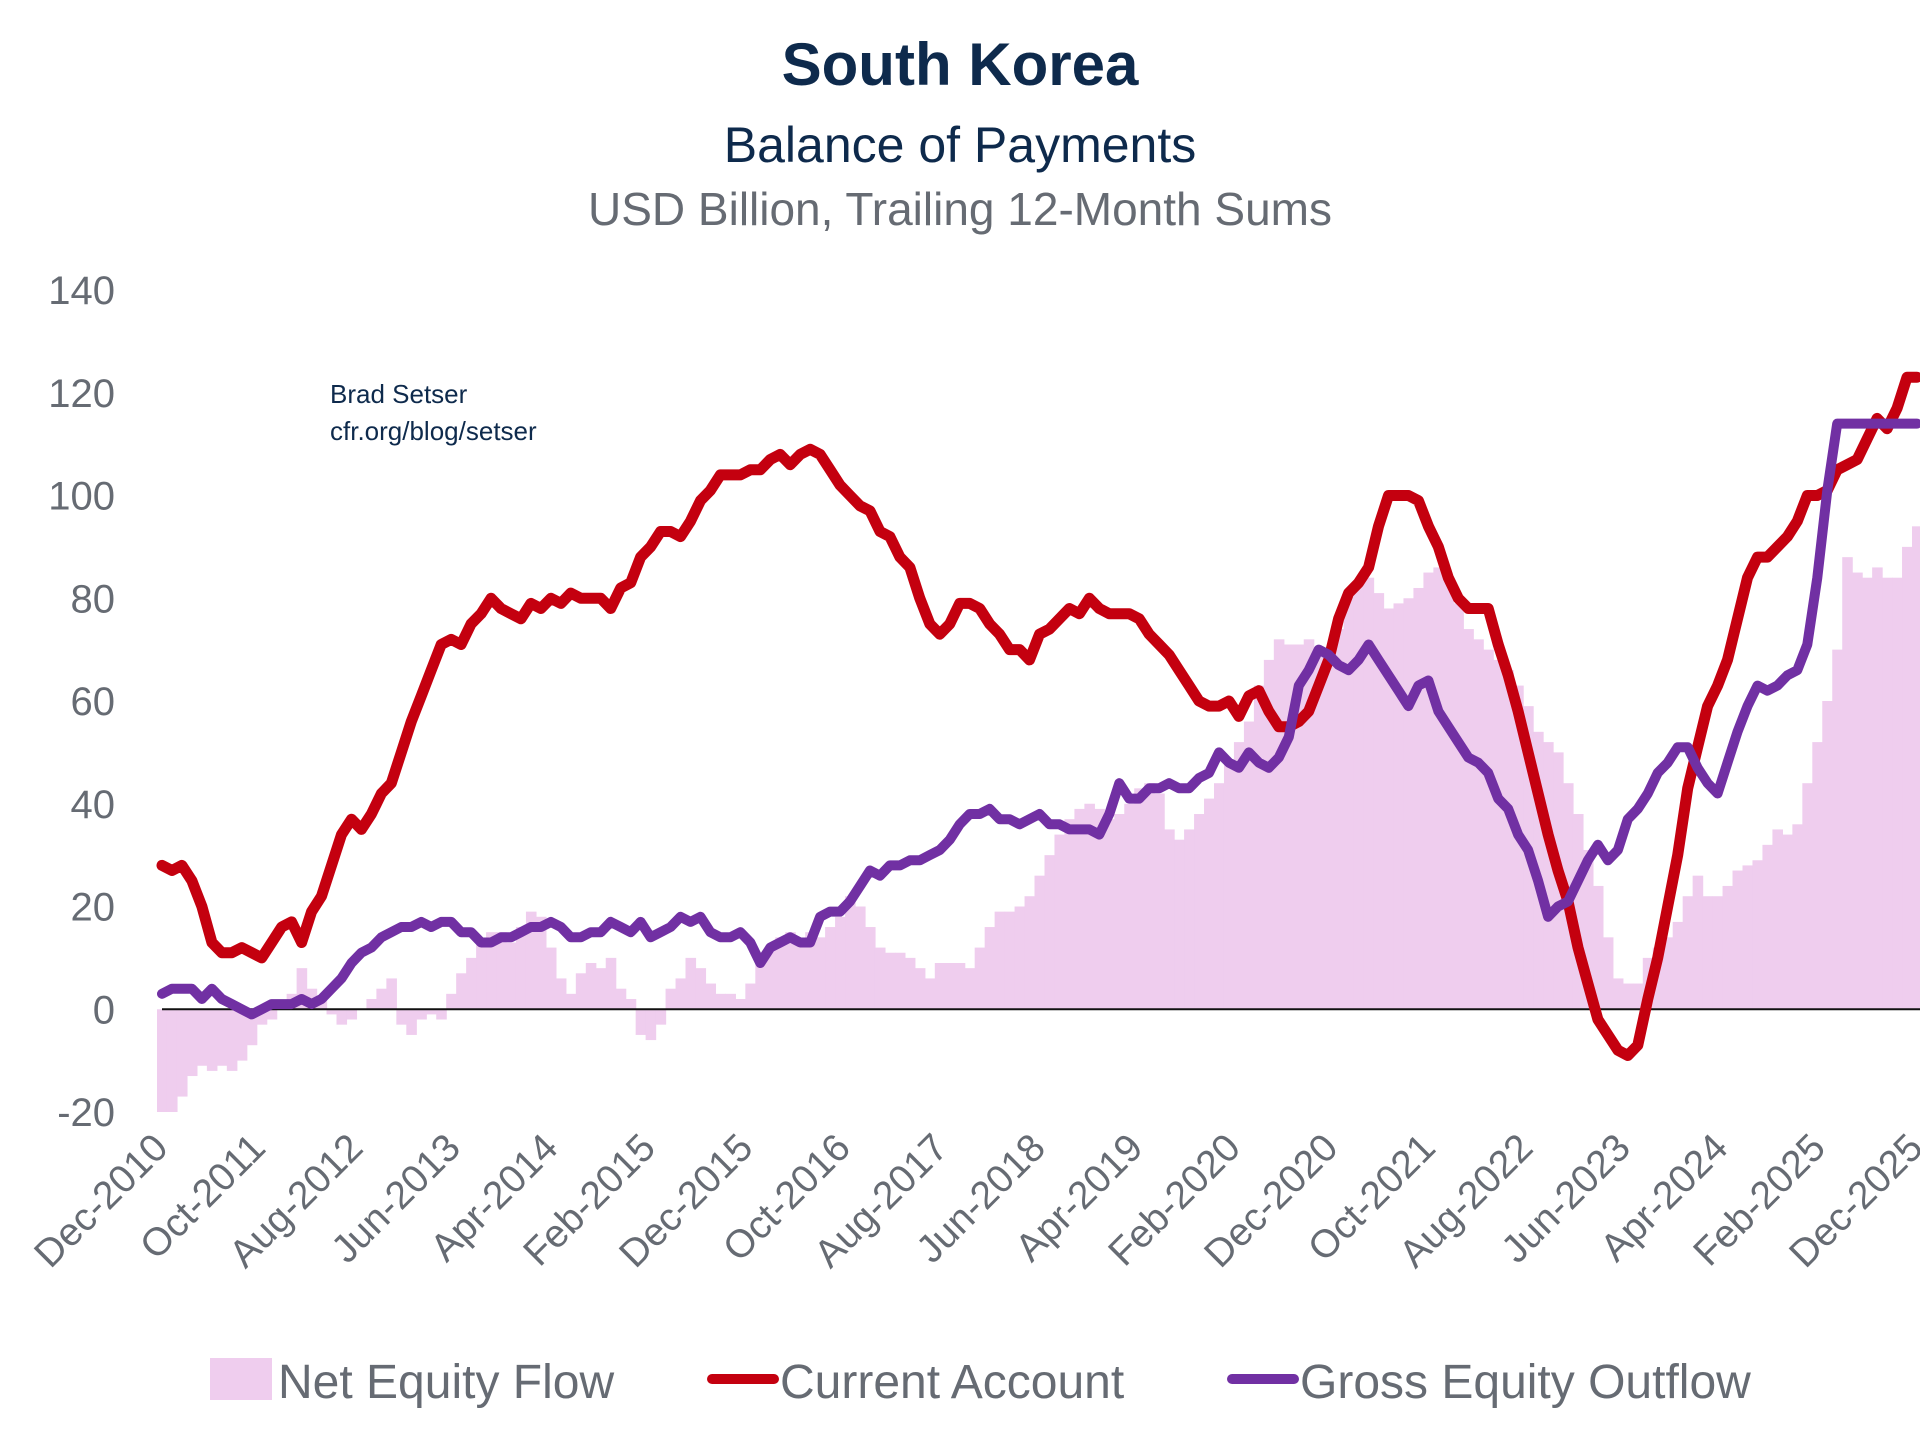 This screenshot has width=1920, height=1440. Describe the element at coordinates (93, 805) in the screenshot. I see `y-tick-label: 40` at that location.